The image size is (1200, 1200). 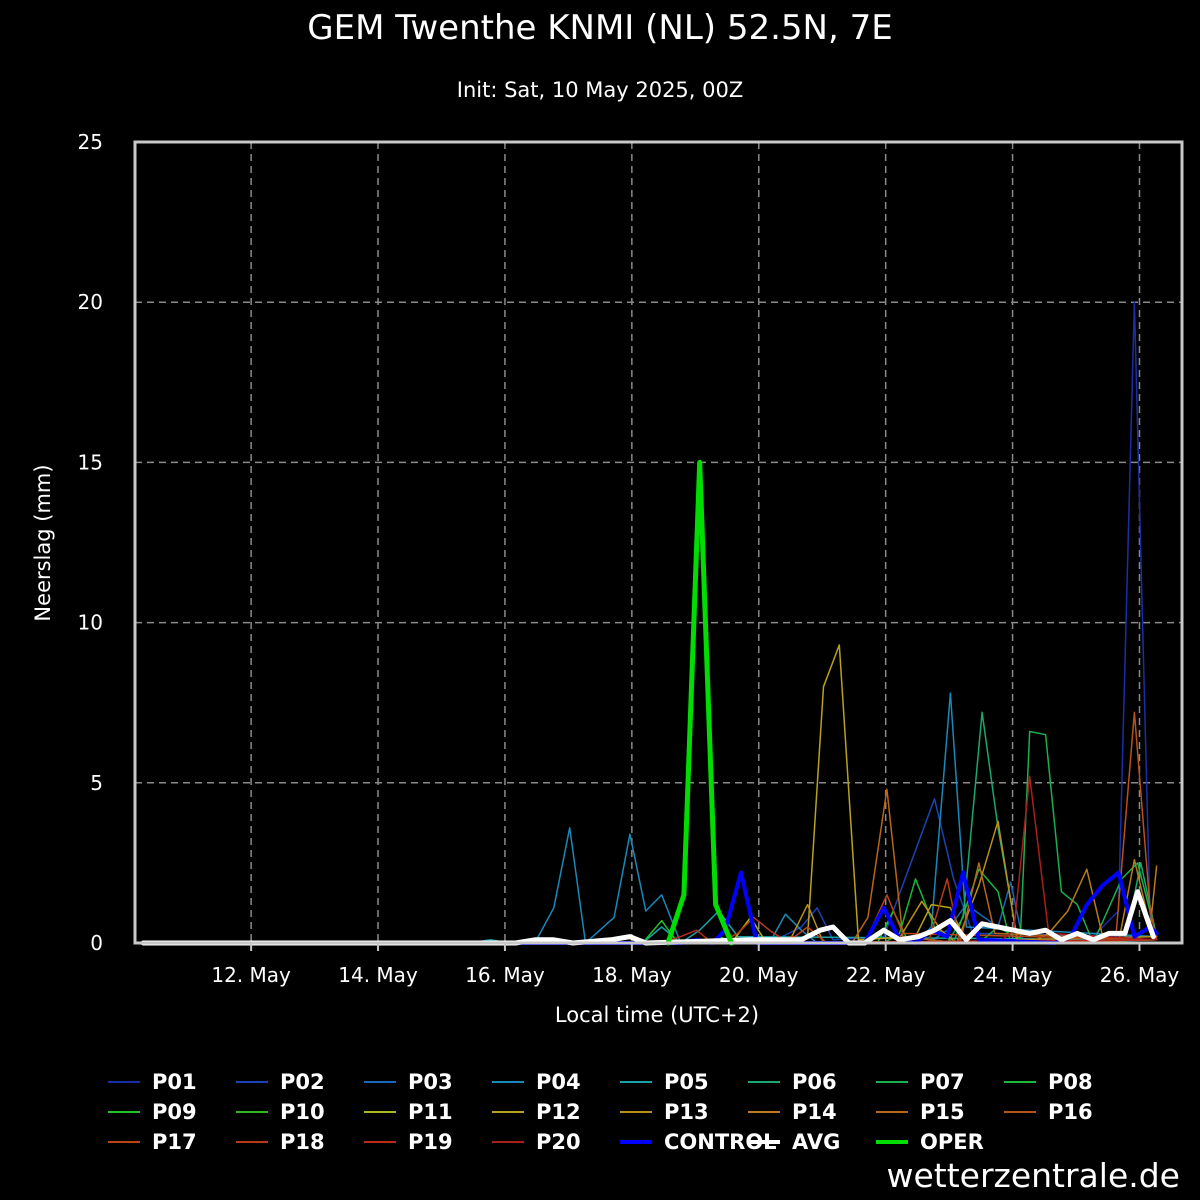 I want to click on legend-item-p18: P18, so click(x=280, y=1142).